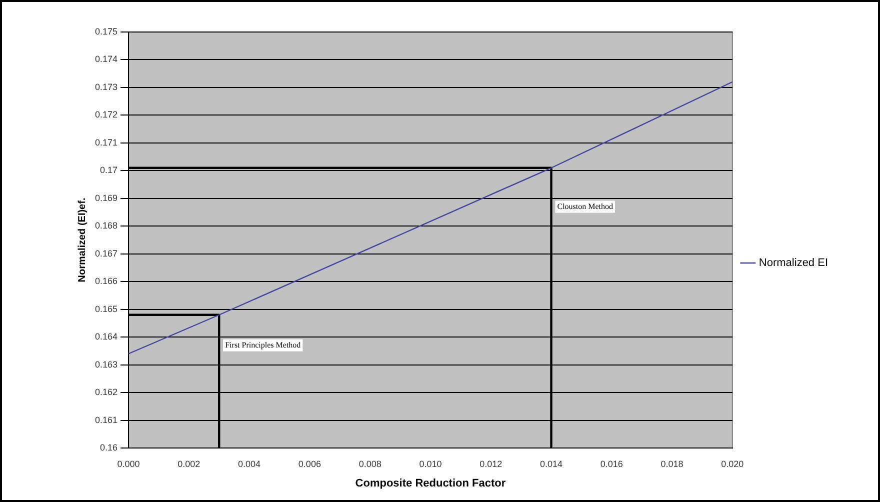 The height and width of the screenshot is (502, 880). What do you see at coordinates (309, 463) in the screenshot?
I see `x-tick-label: 0.006` at bounding box center [309, 463].